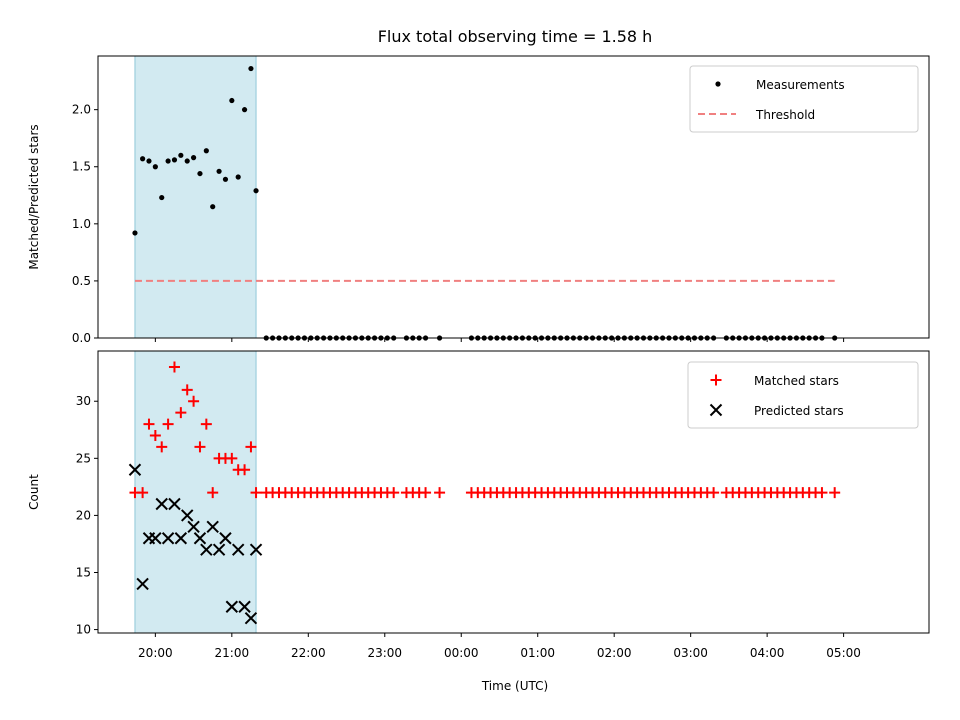 The image size is (960, 720). Describe the element at coordinates (81, 224) in the screenshot. I see `y-tick-label: 1.0` at that location.